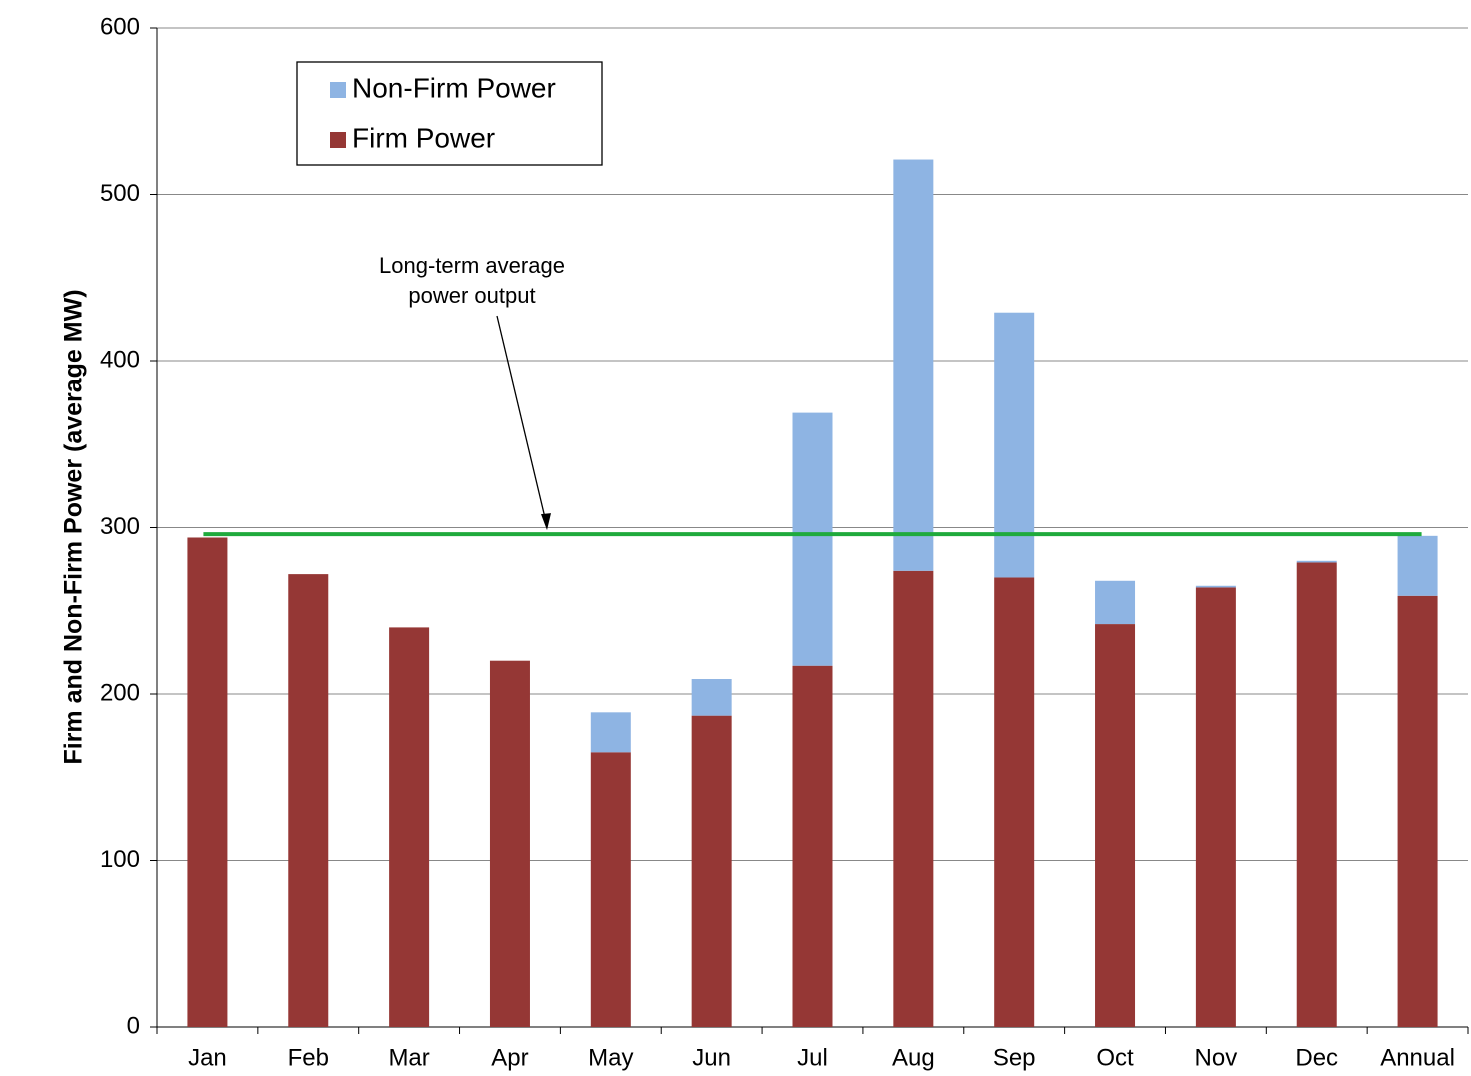 This screenshot has height=1076, width=1471. I want to click on y-tick-label: 0, so click(133, 1025).